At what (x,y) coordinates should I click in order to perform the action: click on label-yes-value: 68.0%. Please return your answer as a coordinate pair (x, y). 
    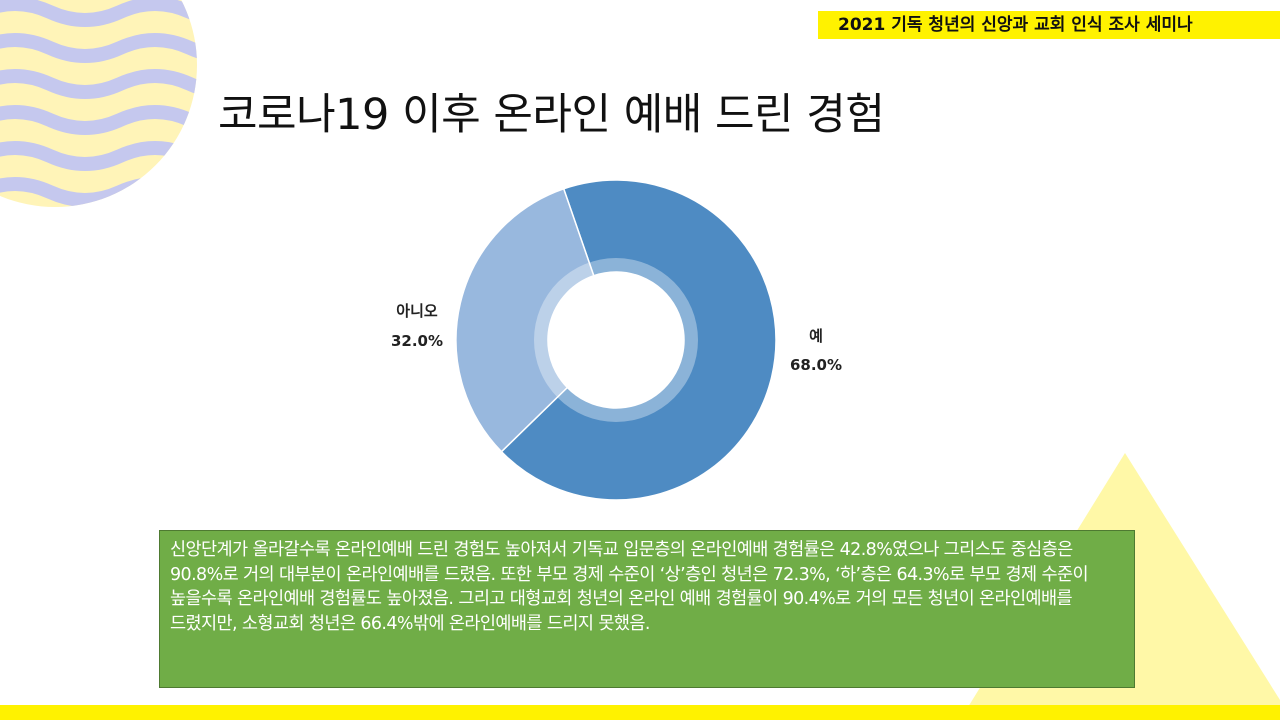
    Looking at the image, I should click on (816, 365).